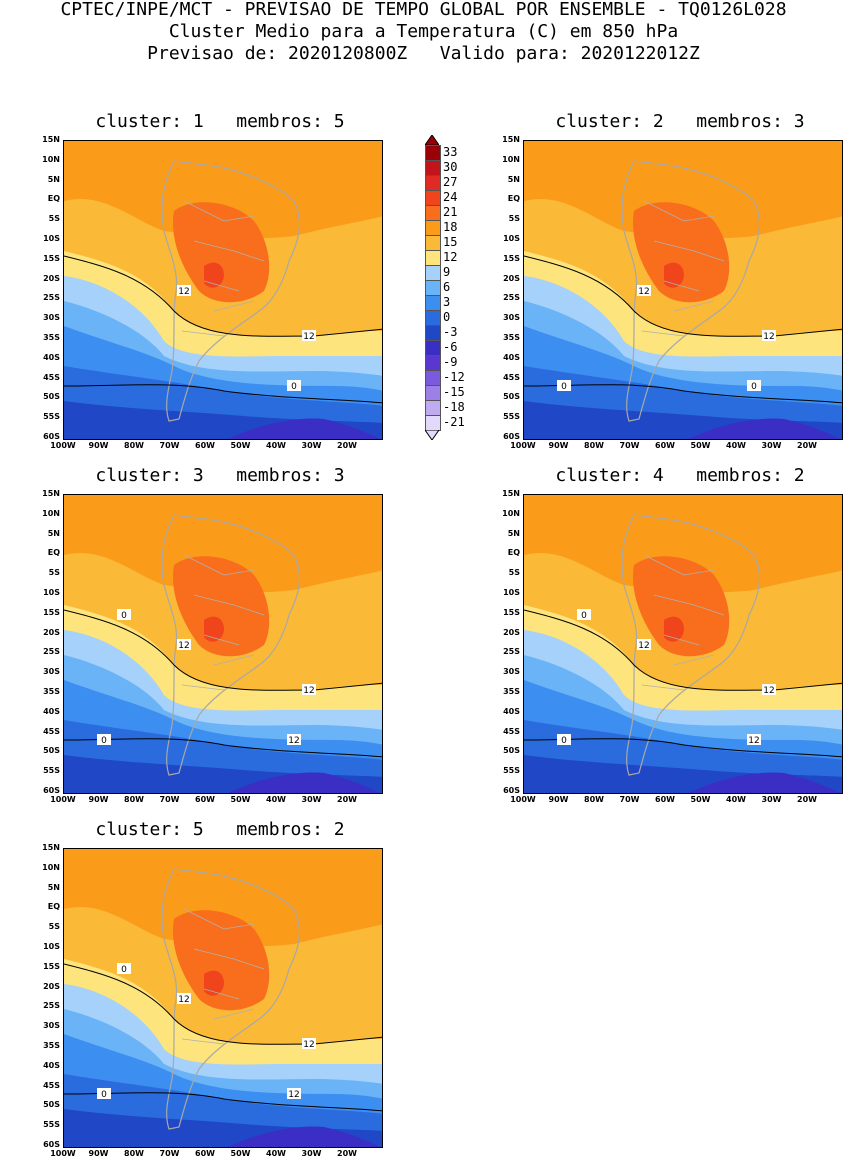 This screenshot has width=847, height=1160. What do you see at coordinates (680, 475) in the screenshot?
I see `panel-title: cluster: 4 membros: 2` at bounding box center [680, 475].